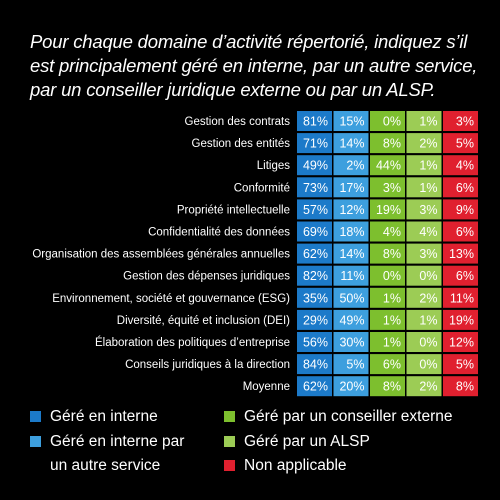 The image size is (500, 500). Describe the element at coordinates (465, 166) in the screenshot. I see `cell-value-litiges-non-applicable: 4%` at that location.